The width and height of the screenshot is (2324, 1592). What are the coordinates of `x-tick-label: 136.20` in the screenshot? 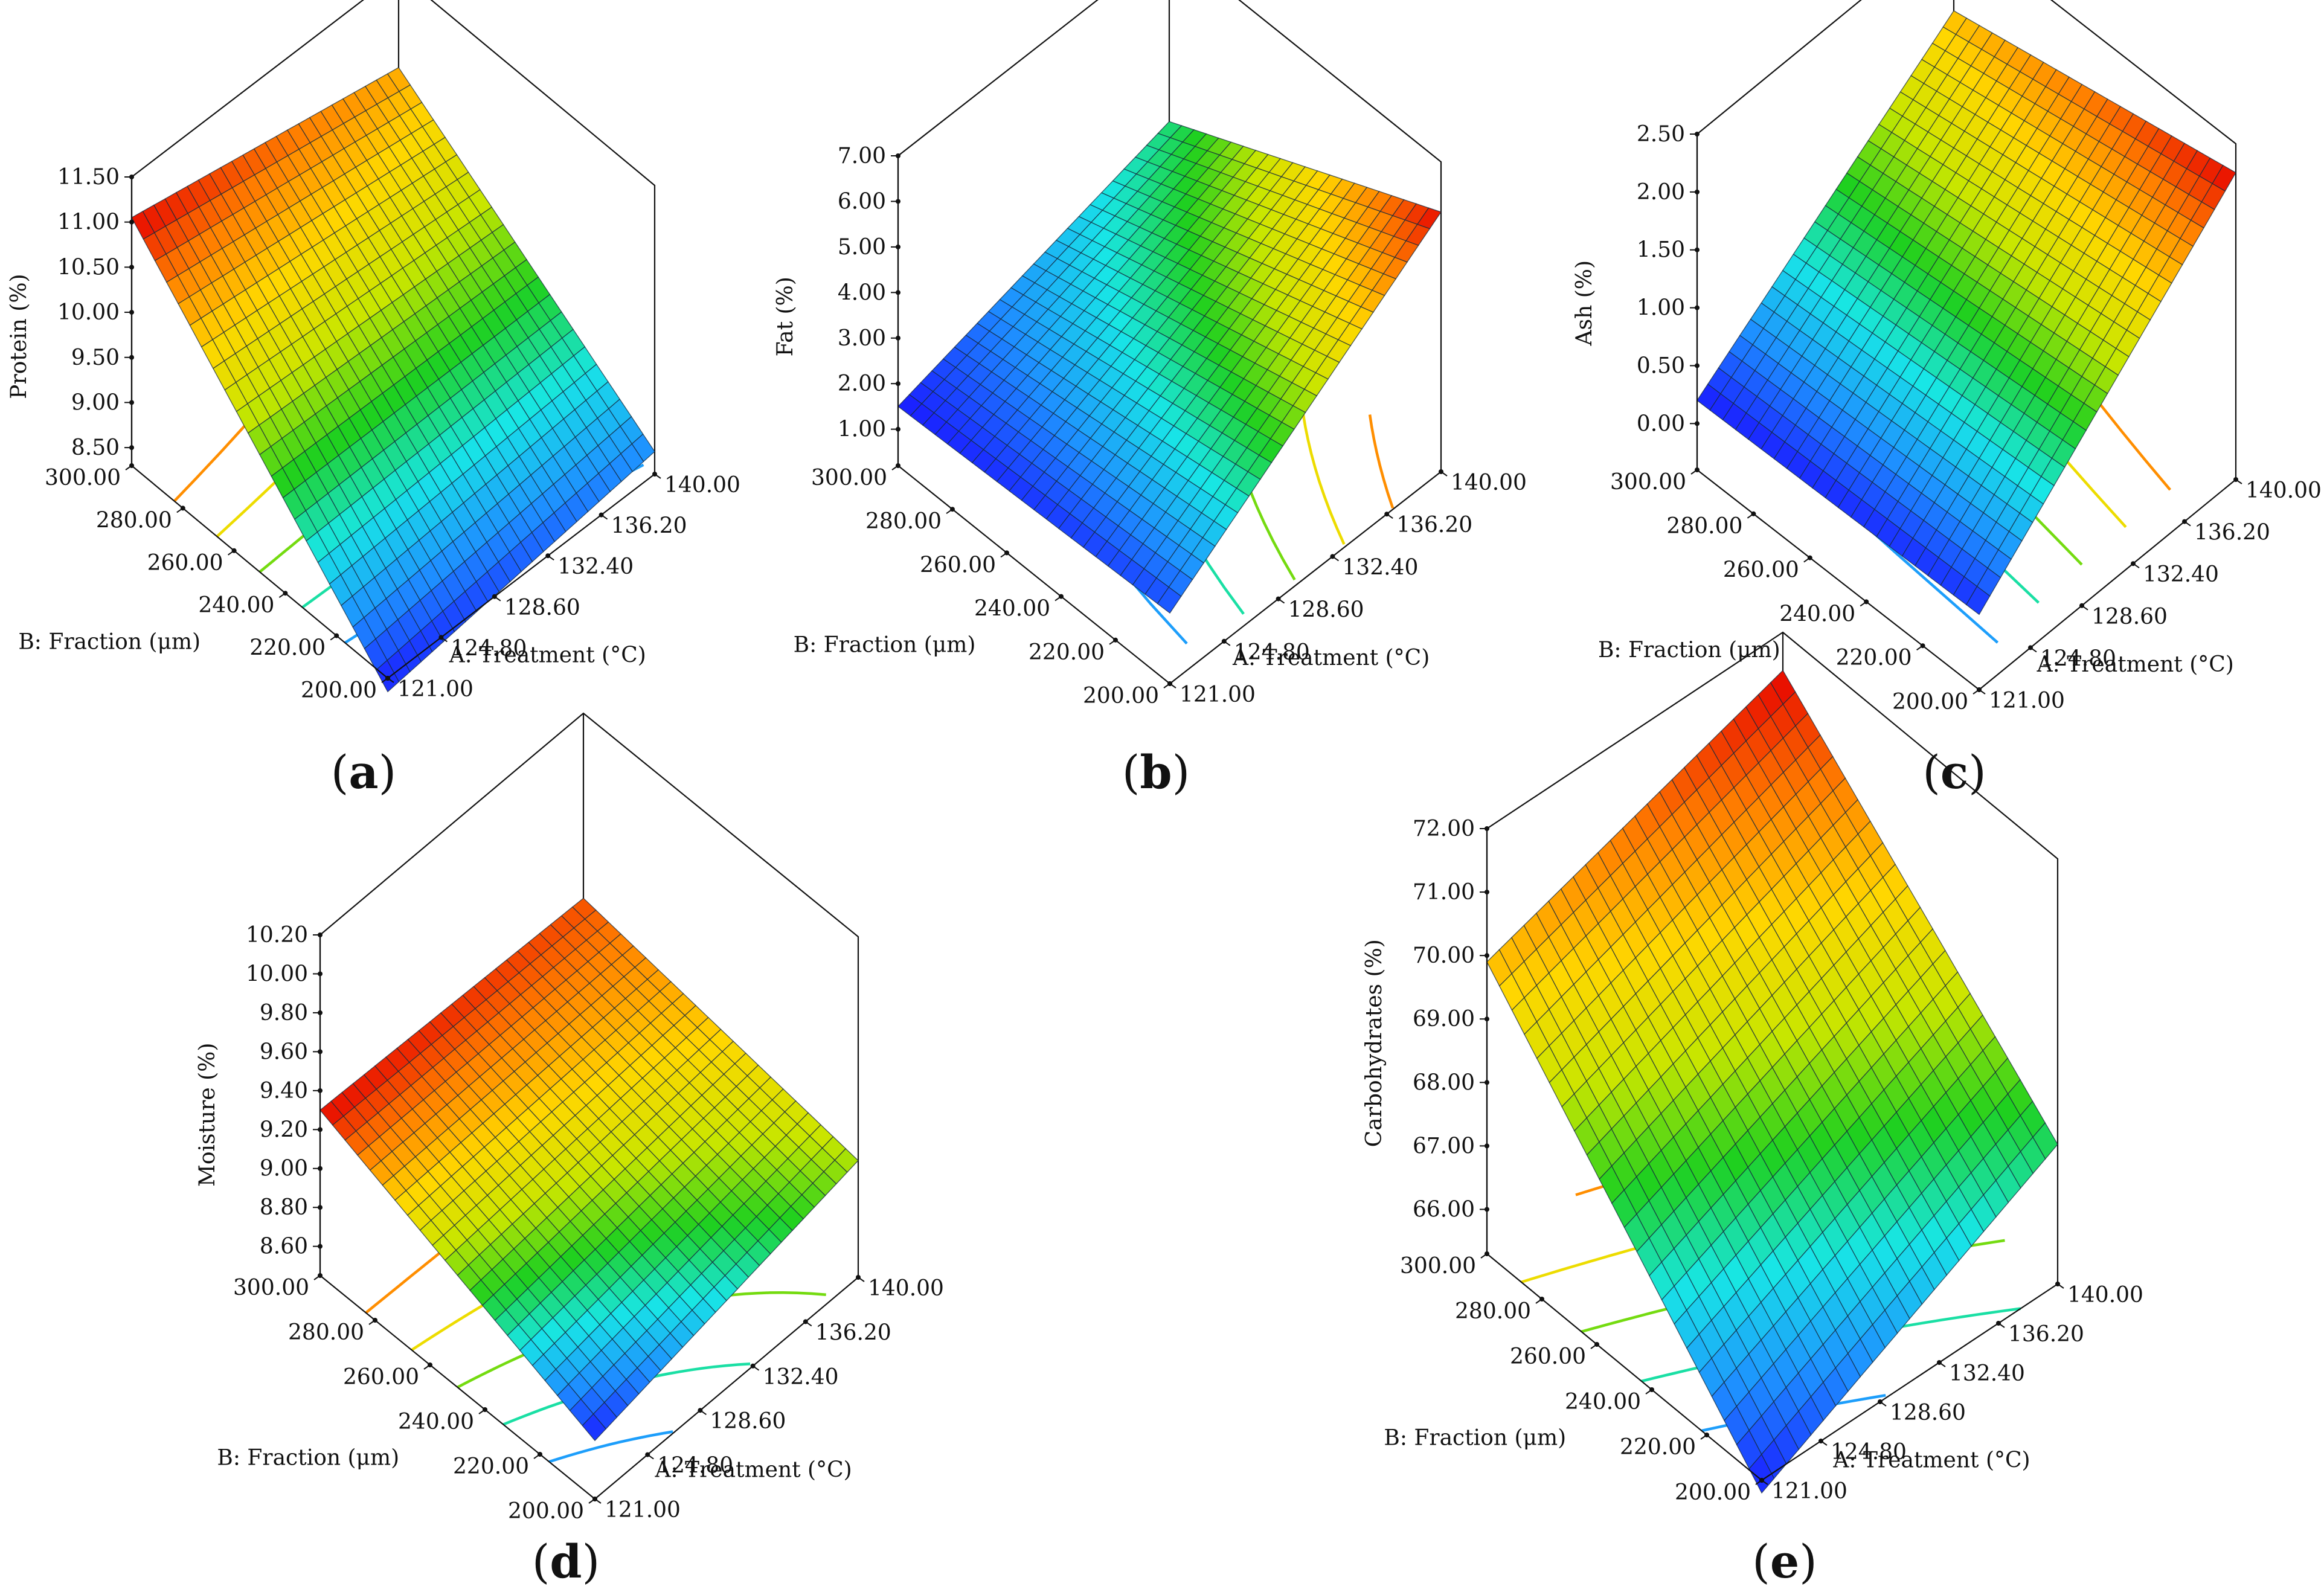 It's located at (853, 1332).